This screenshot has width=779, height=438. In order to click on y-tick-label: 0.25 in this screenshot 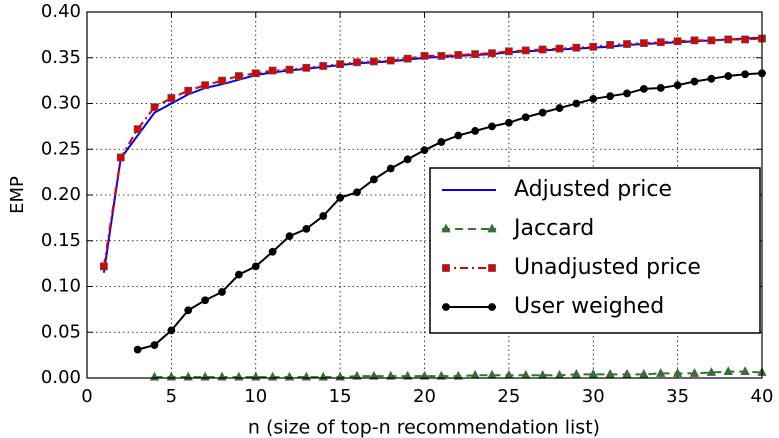, I will do `click(61, 148)`.